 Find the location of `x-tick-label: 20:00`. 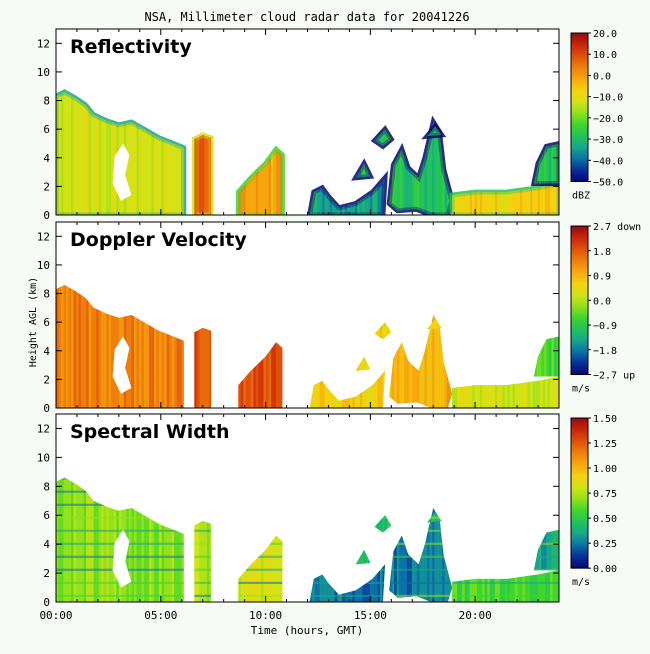

x-tick-label: 20:00 is located at coordinates (475, 615).